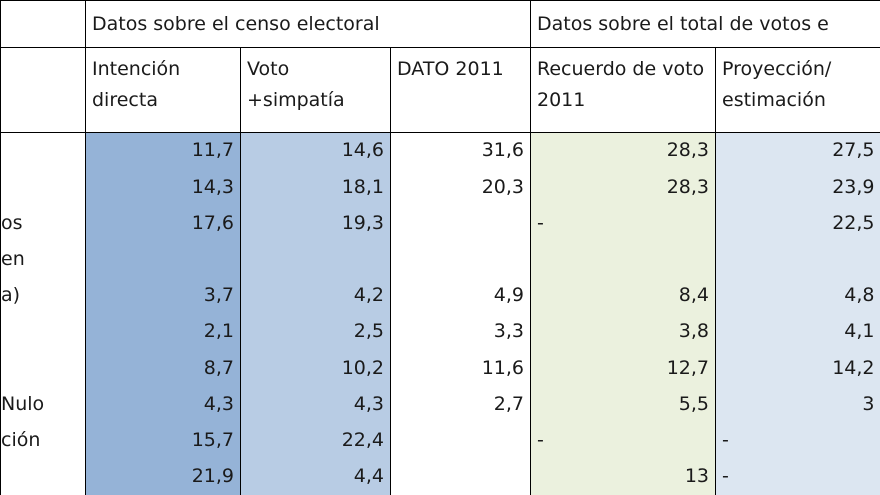  What do you see at coordinates (315, 295) in the screenshot?
I see `cell-voto-simpatia: 4,2` at bounding box center [315, 295].